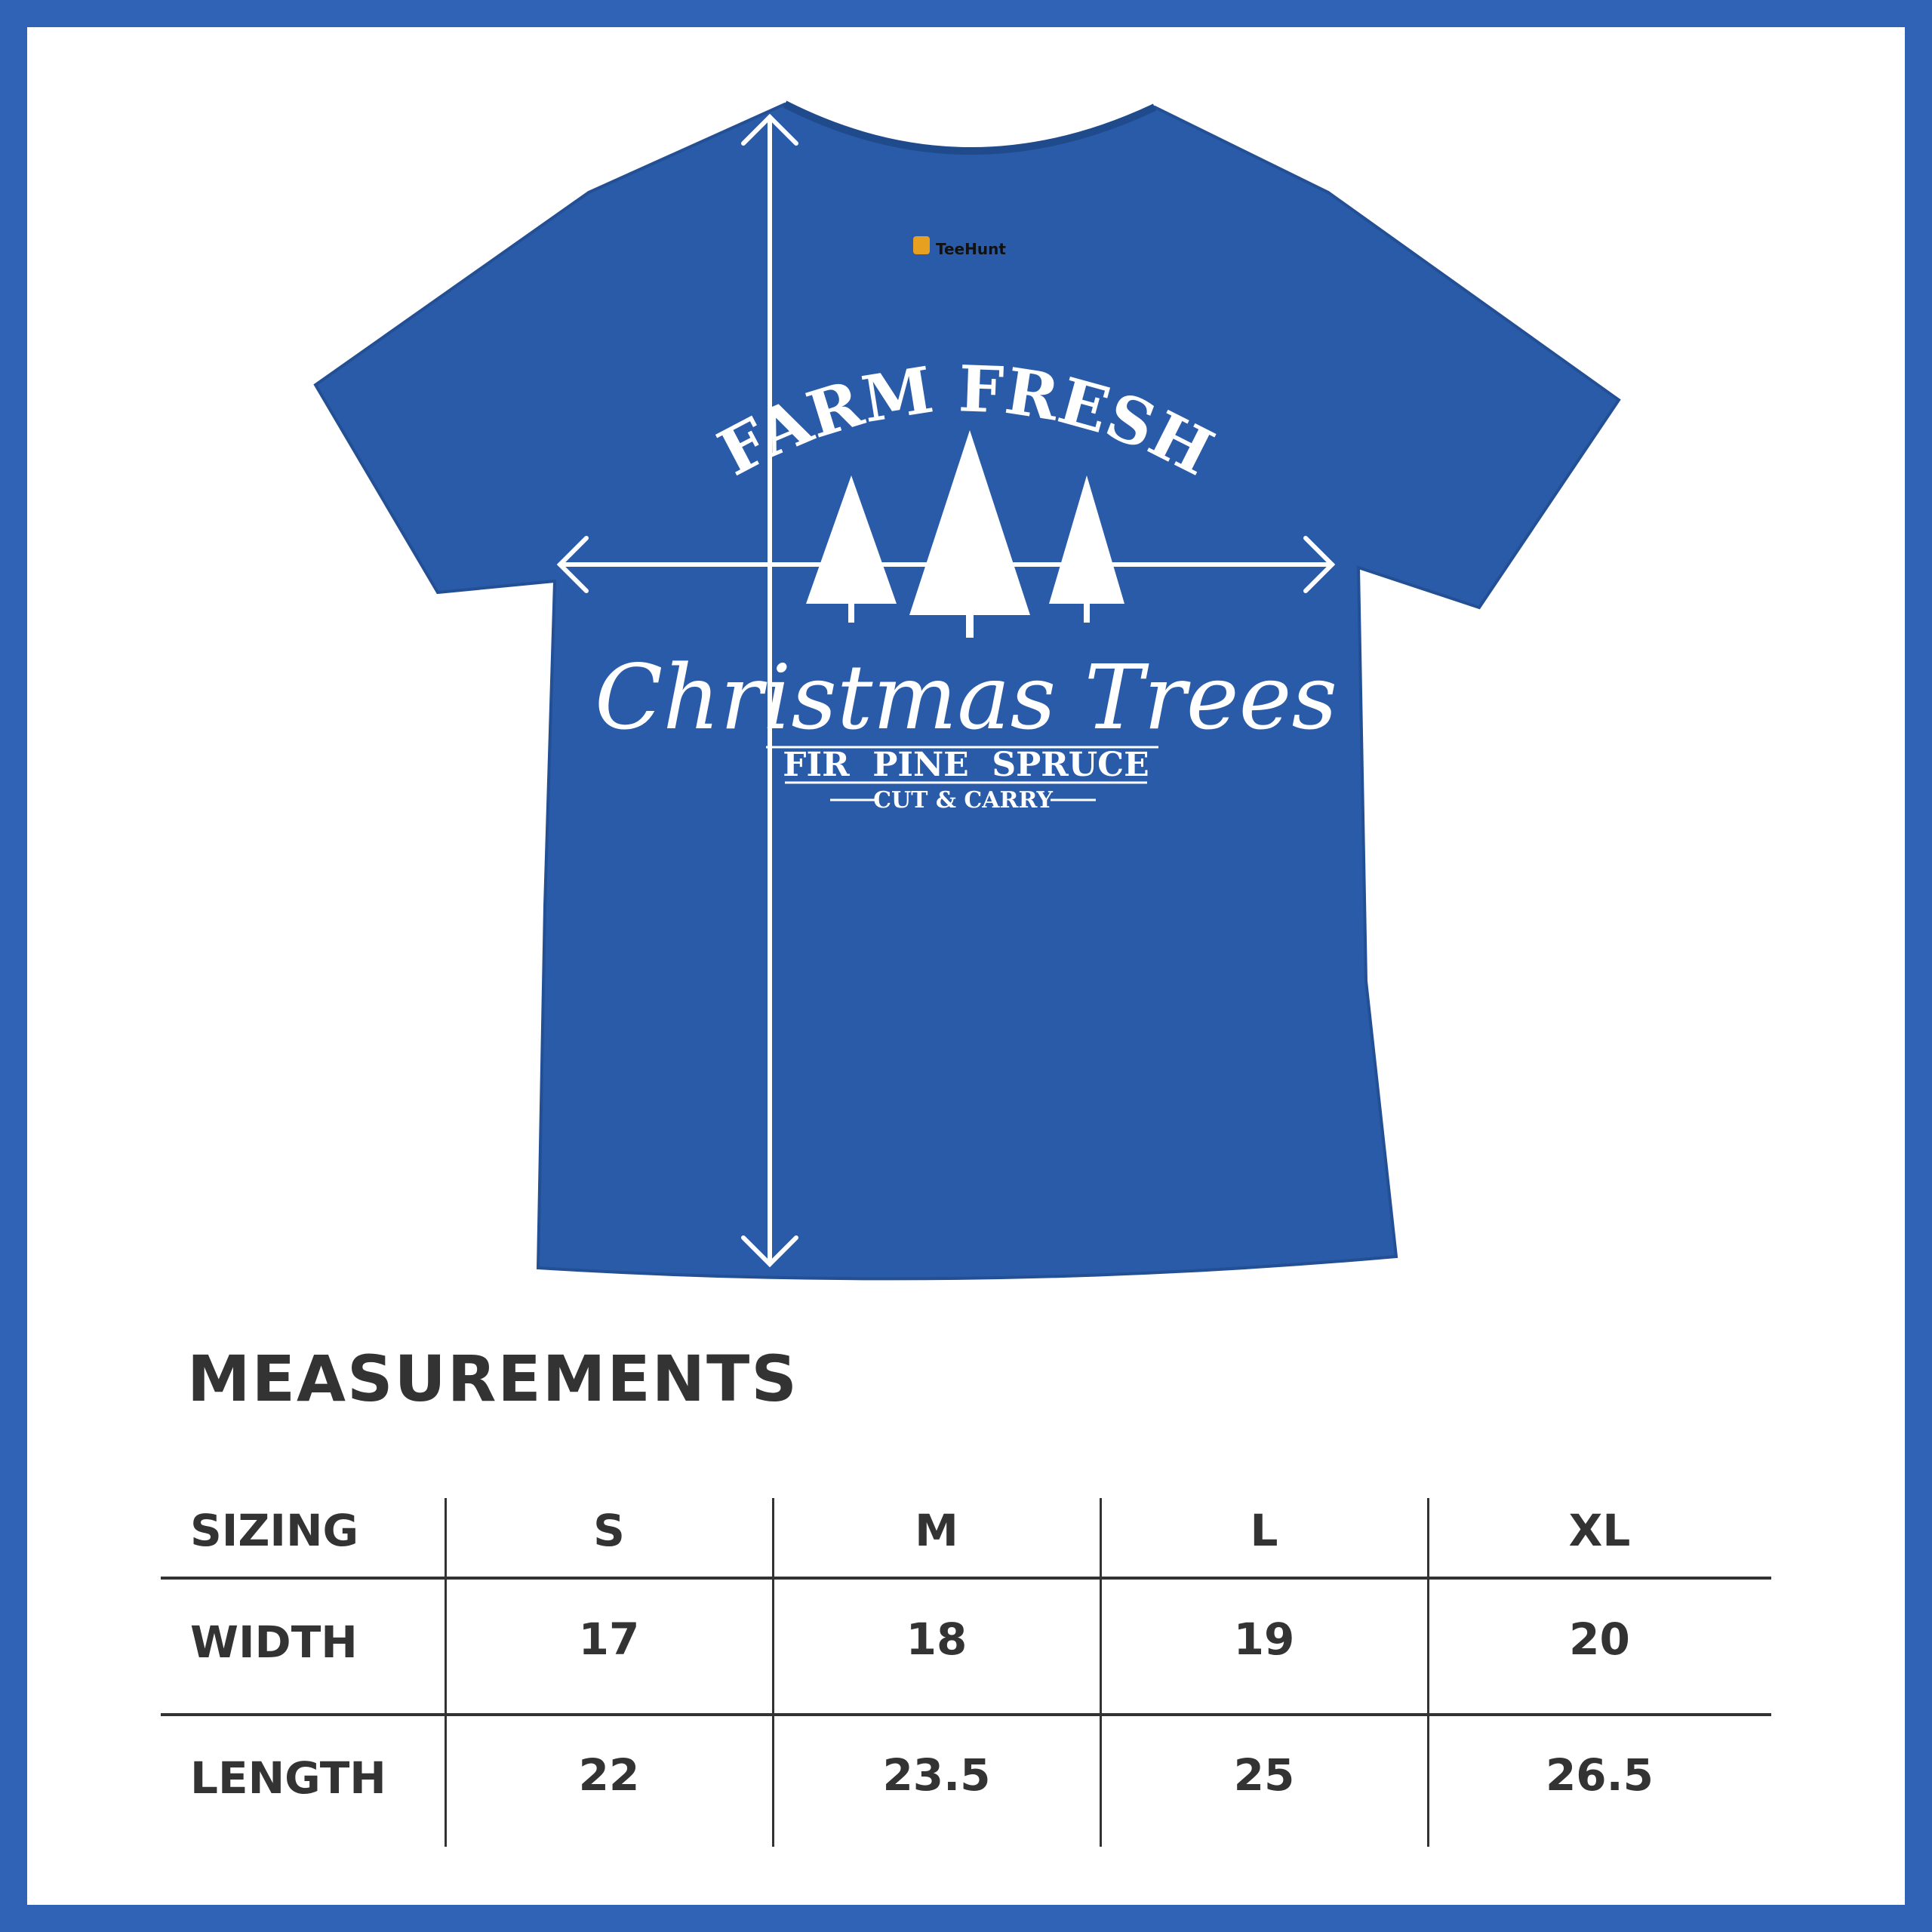 The height and width of the screenshot is (1932, 1932). I want to click on header-size-l: L, so click(1264, 1530).